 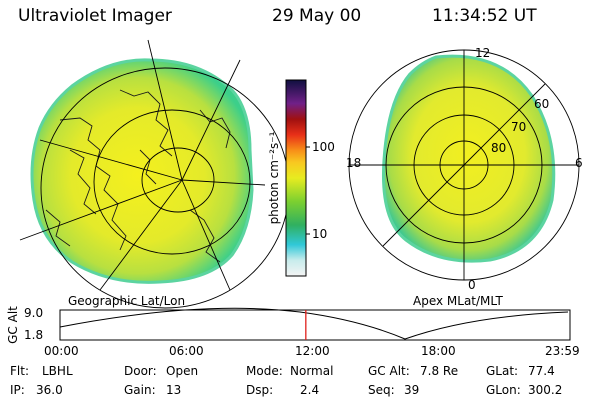 What do you see at coordinates (389, 371) in the screenshot?
I see `gcalt-label: GC Alt:` at bounding box center [389, 371].